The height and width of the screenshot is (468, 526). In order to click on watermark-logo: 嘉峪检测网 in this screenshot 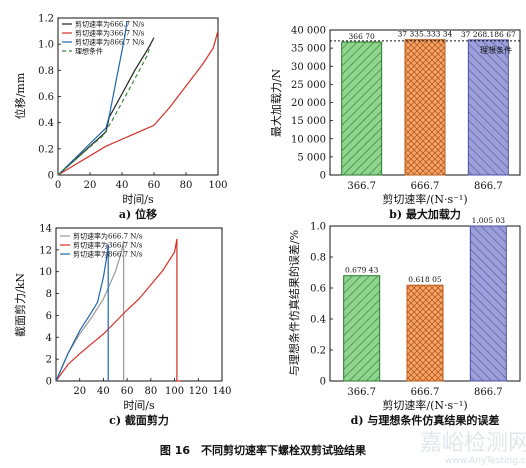, I will do `click(473, 443)`.